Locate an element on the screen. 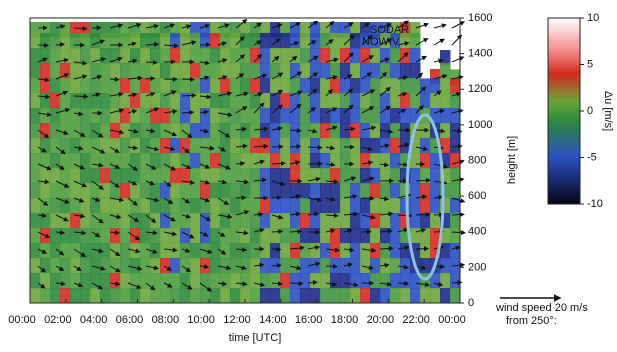  x-tick-label: 12:00 is located at coordinates (237, 320).